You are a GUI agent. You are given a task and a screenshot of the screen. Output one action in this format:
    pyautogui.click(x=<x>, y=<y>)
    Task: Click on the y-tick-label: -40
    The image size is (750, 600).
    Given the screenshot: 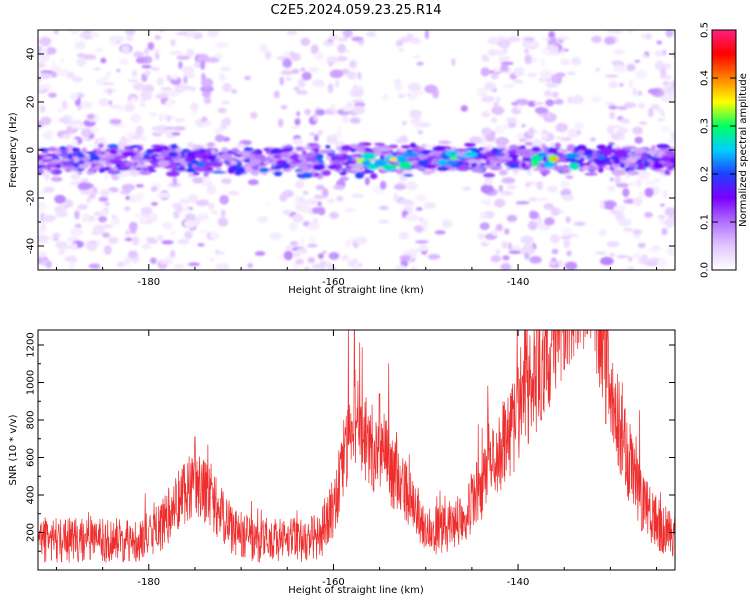 What is the action you would take?
    pyautogui.click(x=31, y=246)
    